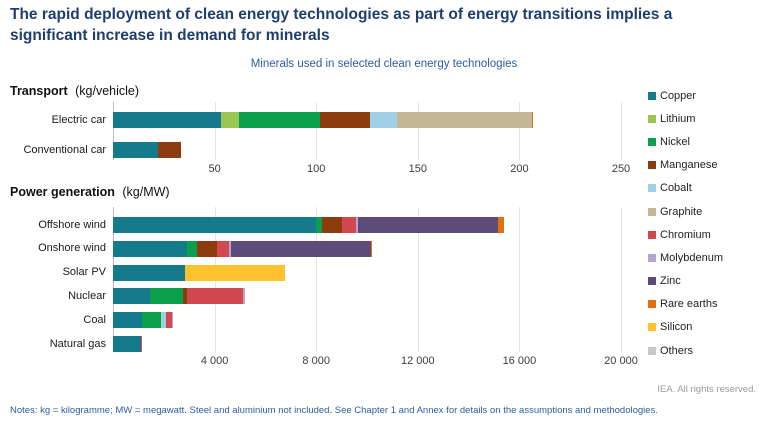  What do you see at coordinates (62, 192) in the screenshot?
I see `power-section-title: Power generation` at bounding box center [62, 192].